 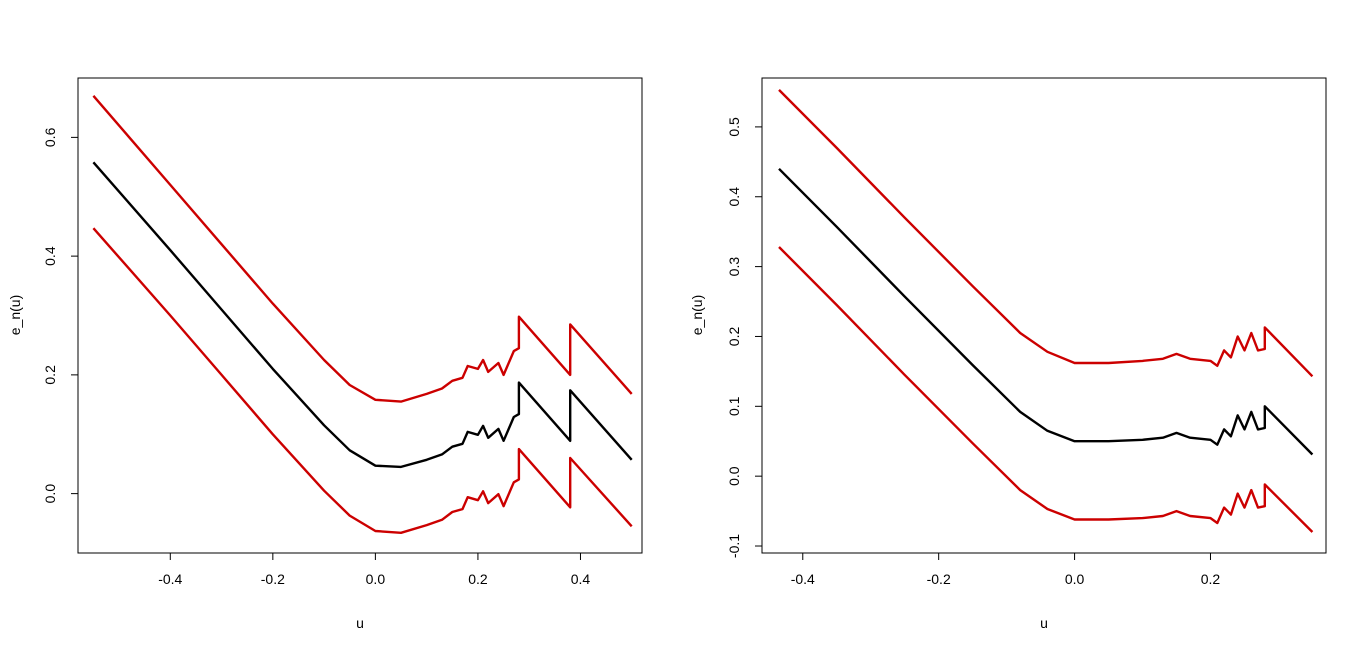 I want to click on x-axis: -0.4 -0.2 0.0 0.2 0.4, so click(x=374, y=569).